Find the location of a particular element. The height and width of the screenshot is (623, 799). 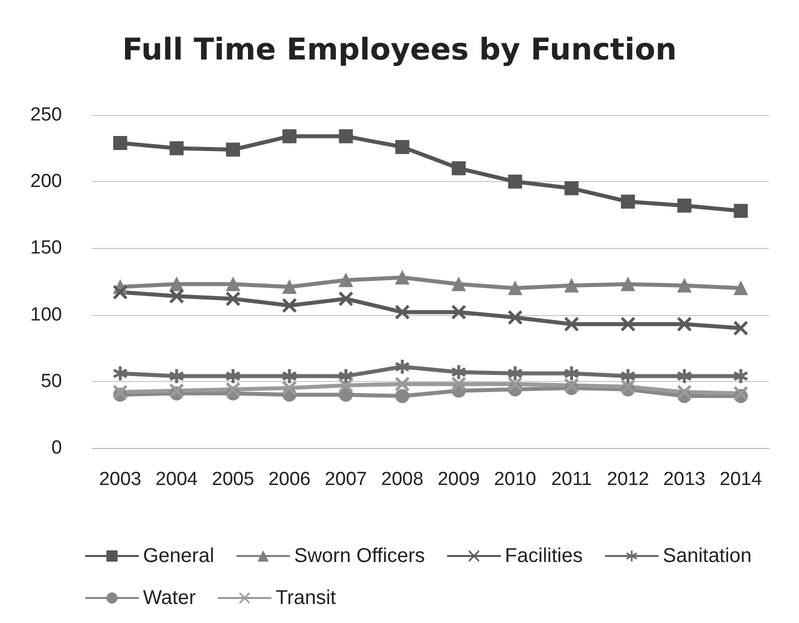

x-tick-label: 2004 is located at coordinates (176, 479).